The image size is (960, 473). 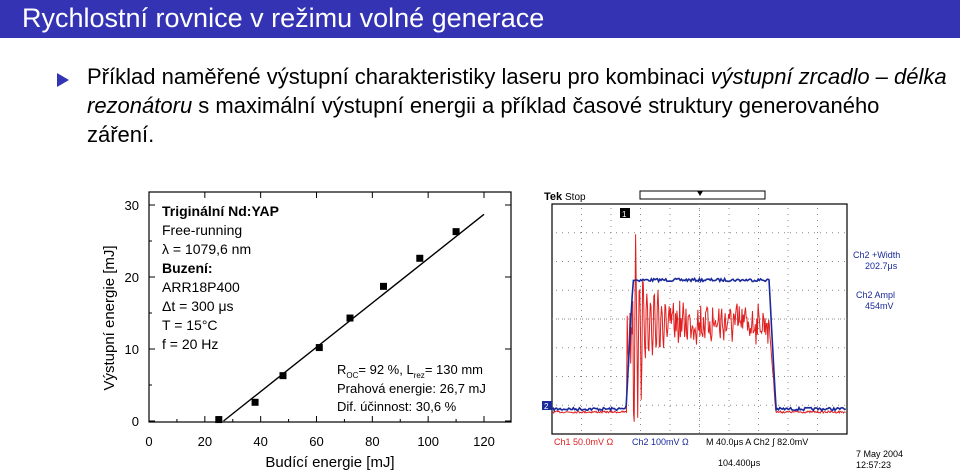 What do you see at coordinates (456, 232) in the screenshot?
I see `data-point` at bounding box center [456, 232].